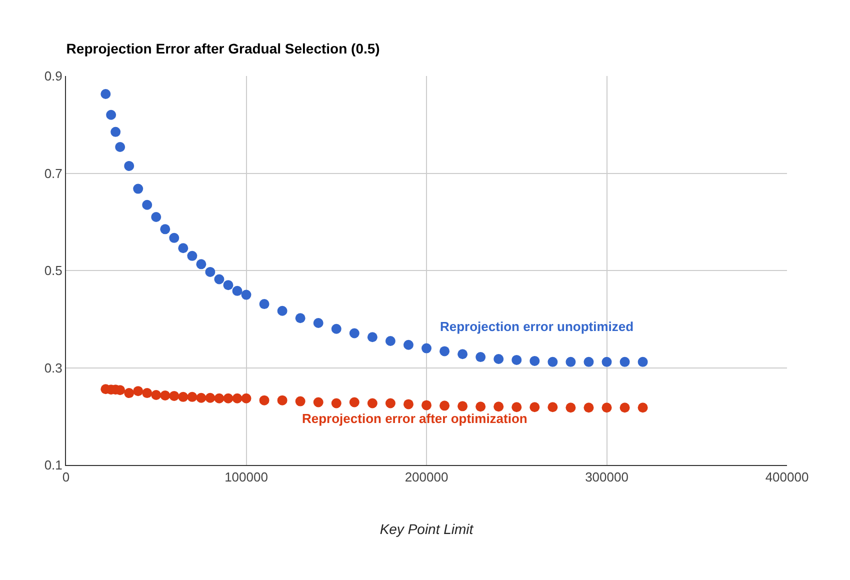 Image resolution: width=850 pixels, height=580 pixels. What do you see at coordinates (53, 368) in the screenshot?
I see `y-tick-label: 0.3` at bounding box center [53, 368].